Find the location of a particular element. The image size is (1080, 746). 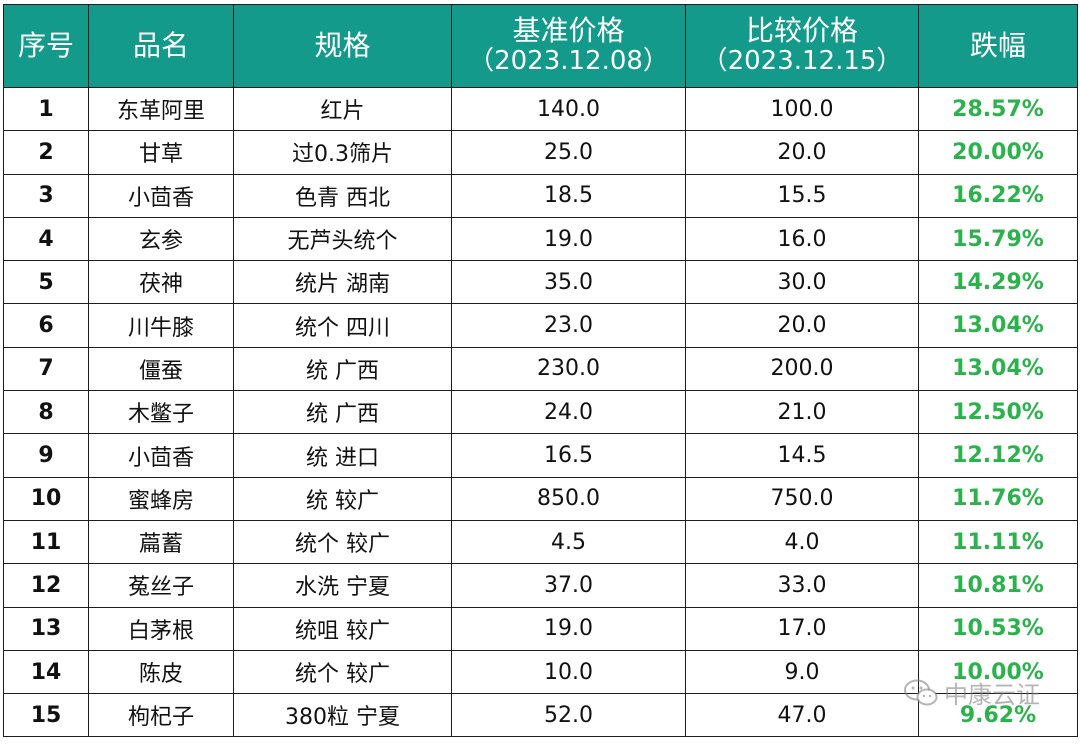

cell-idx: 2 is located at coordinates (46, 152).